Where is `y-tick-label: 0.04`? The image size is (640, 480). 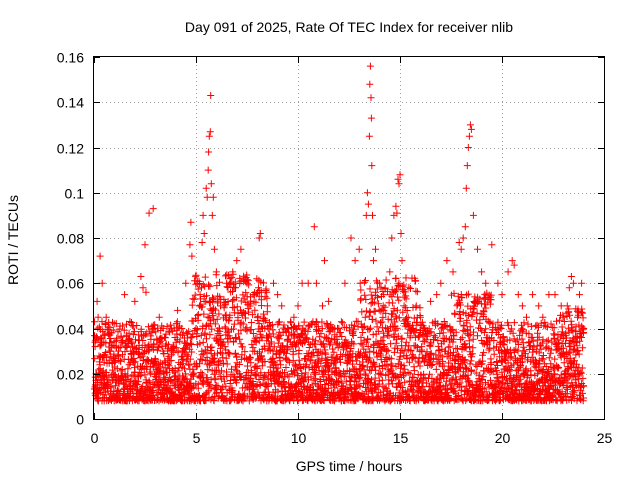 y-tick-label: 0.04 is located at coordinates (70, 330).